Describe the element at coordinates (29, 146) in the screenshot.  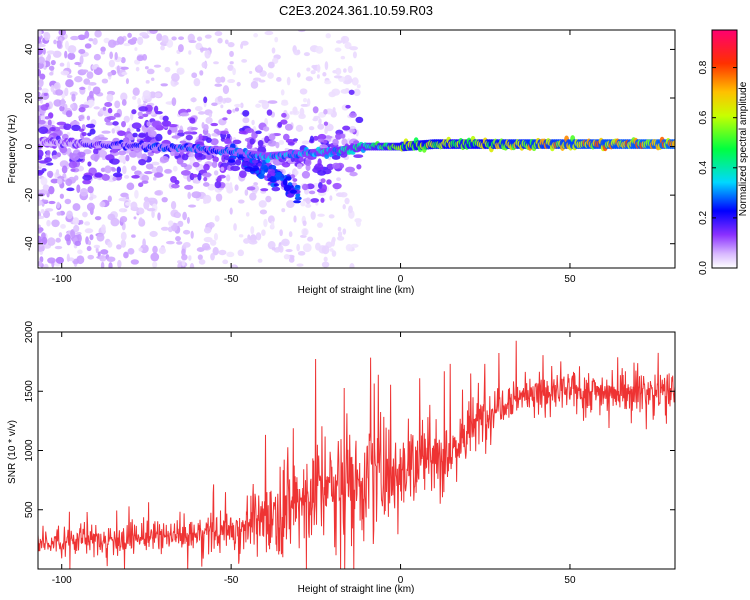
I see `spectrogram-y-tick-label: 0` at that location.